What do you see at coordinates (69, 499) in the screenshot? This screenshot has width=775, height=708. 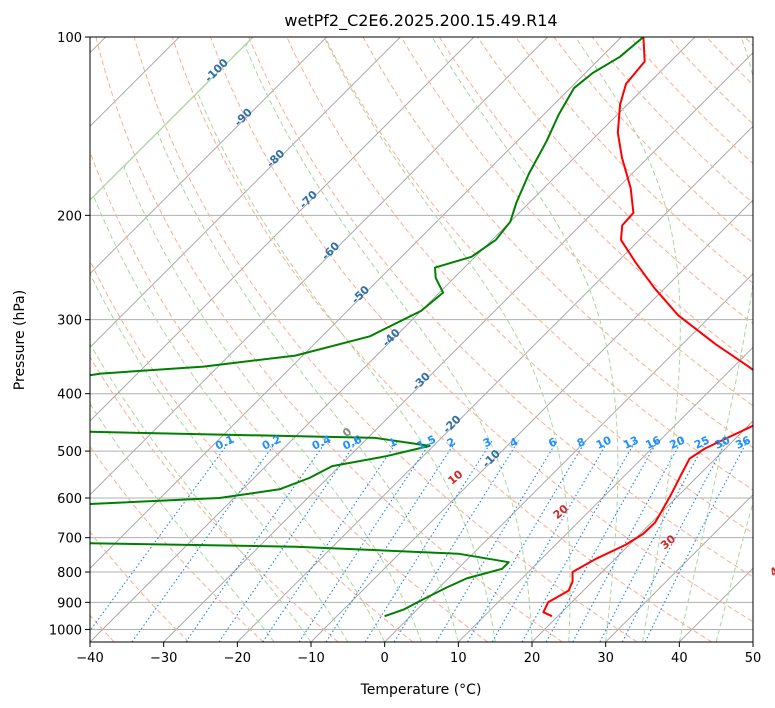 I see `y-tick-label: 600` at bounding box center [69, 499].